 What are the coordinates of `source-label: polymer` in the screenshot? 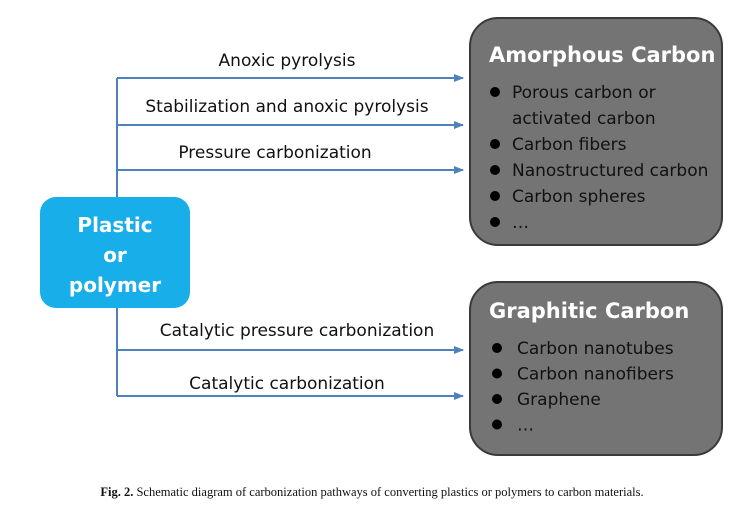 It's located at (115, 285).